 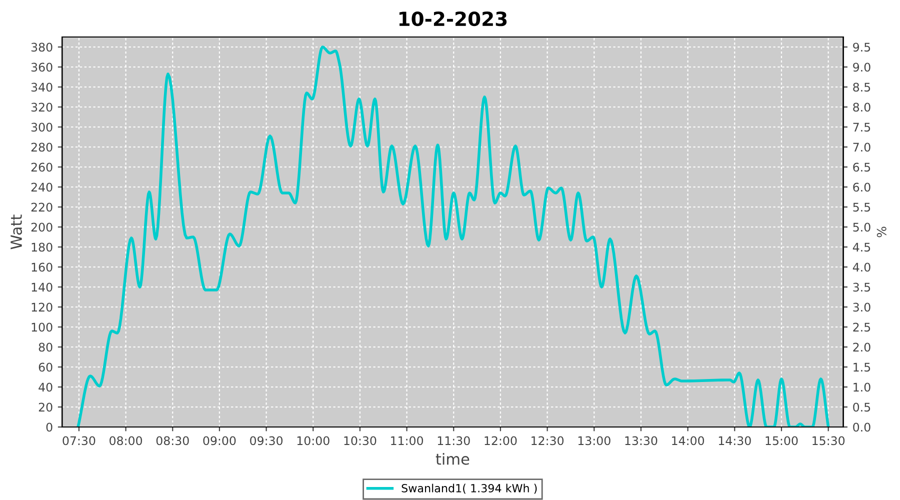 I want to click on x-tick-label: 14:00, so click(x=688, y=441).